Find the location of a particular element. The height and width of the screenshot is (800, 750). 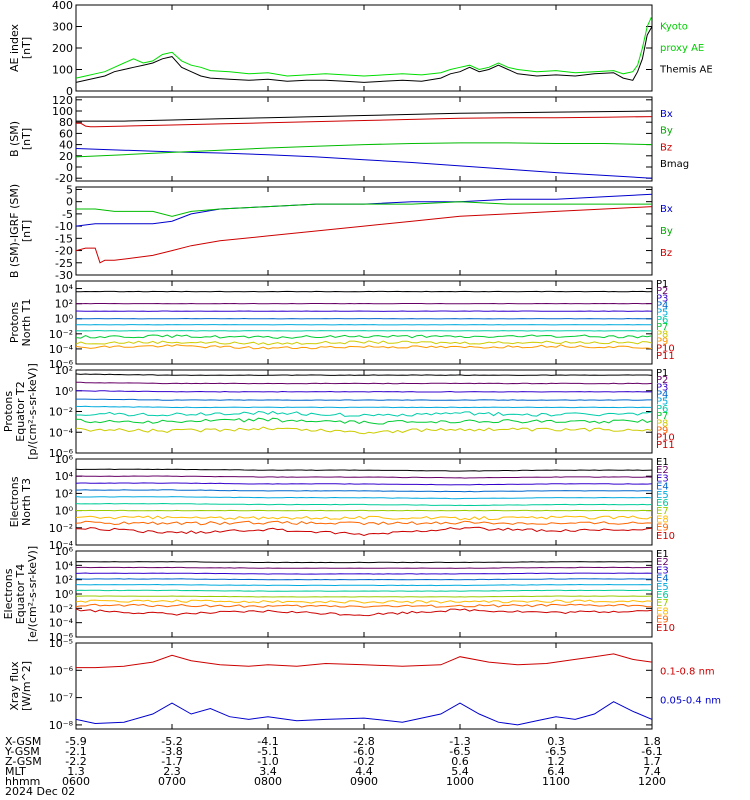

ephemeris-row-label: MLT is located at coordinates (15, 771).